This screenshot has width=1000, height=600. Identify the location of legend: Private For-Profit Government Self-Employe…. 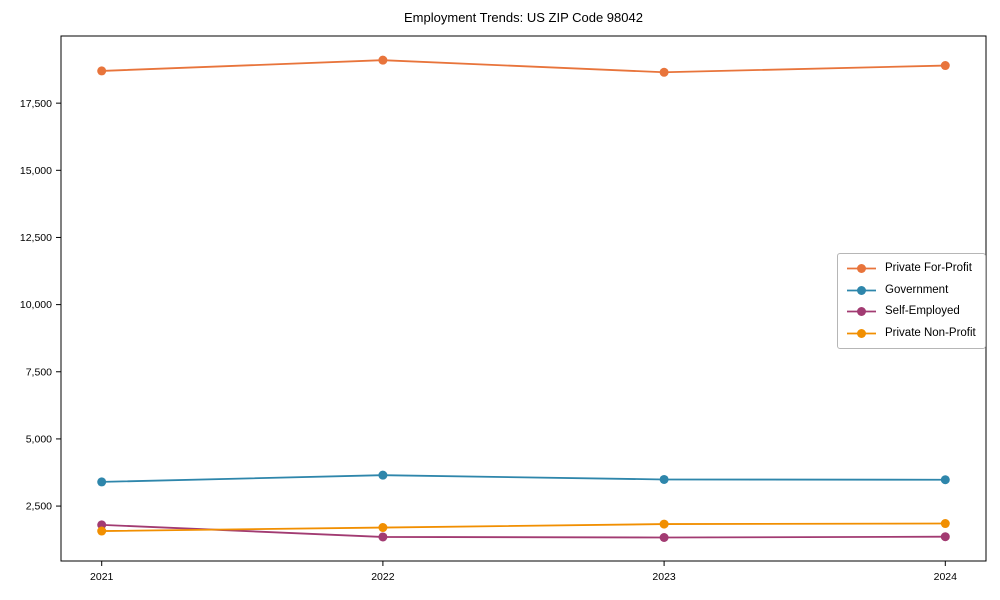
(911, 301).